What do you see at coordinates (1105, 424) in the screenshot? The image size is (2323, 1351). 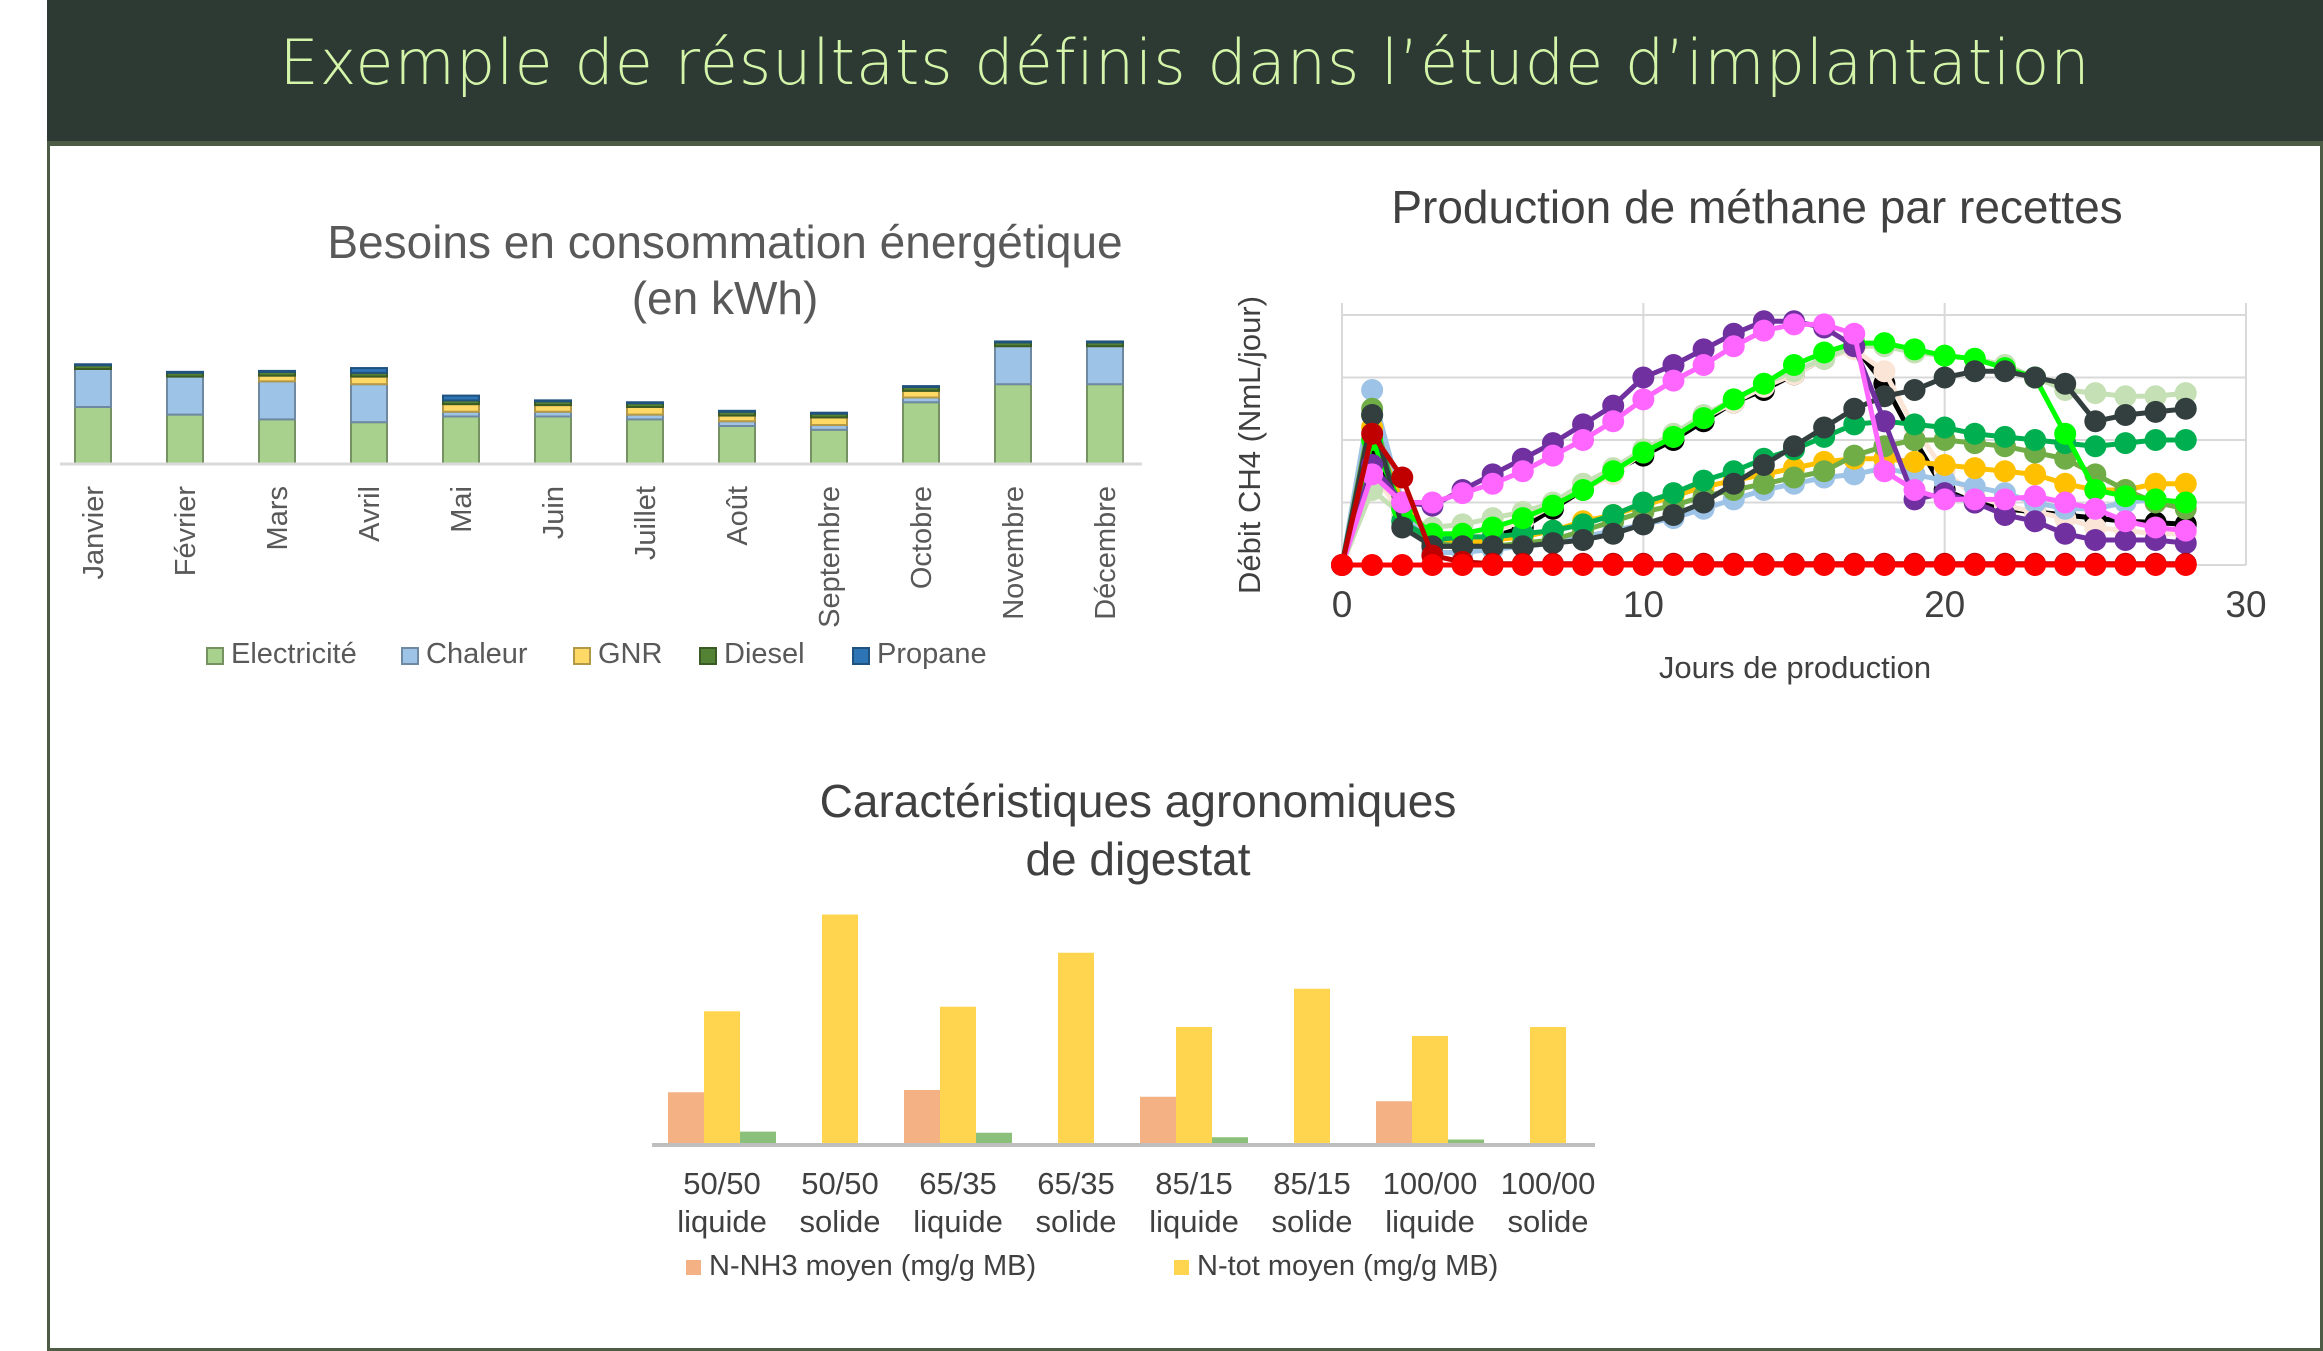 I see `energy-bar-electricité-11` at bounding box center [1105, 424].